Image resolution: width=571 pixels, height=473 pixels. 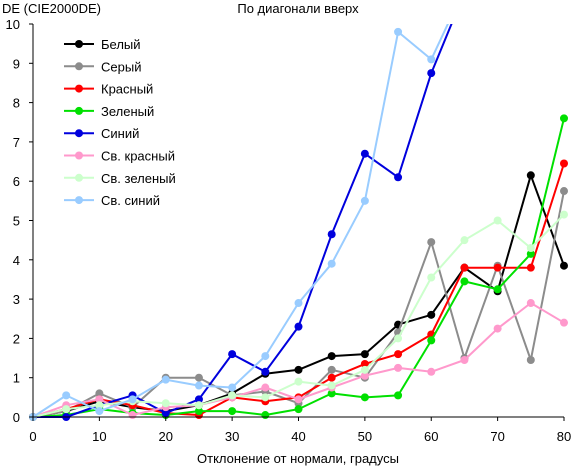 What do you see at coordinates (16, 260) in the screenshot?
I see `y-tick-label: 4` at bounding box center [16, 260].